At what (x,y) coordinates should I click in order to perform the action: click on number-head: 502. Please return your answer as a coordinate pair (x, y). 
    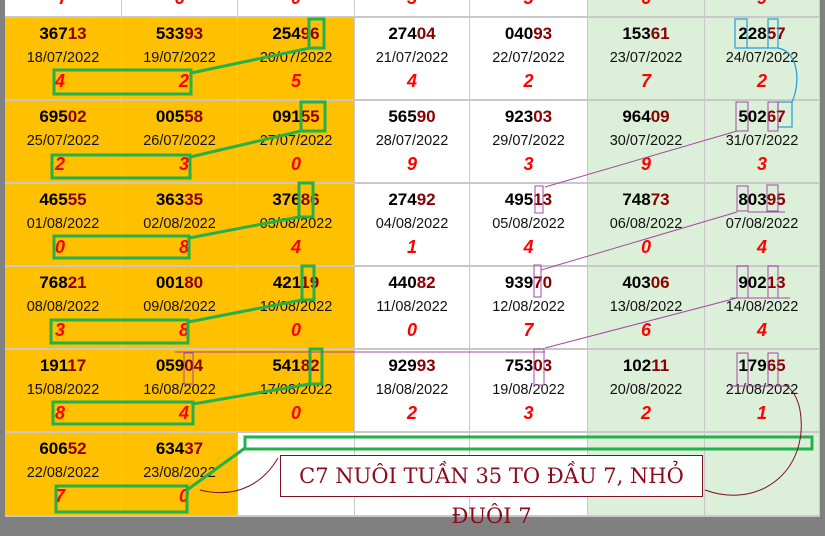
    Looking at the image, I should click on (752, 116).